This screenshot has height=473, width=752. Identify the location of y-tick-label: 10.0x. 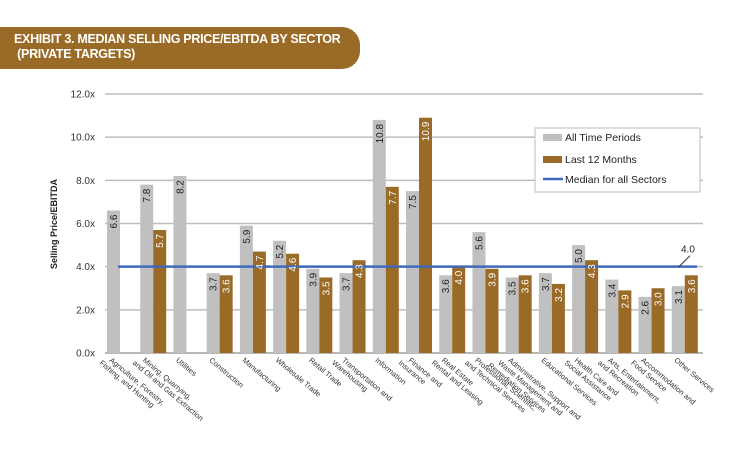
(83, 138).